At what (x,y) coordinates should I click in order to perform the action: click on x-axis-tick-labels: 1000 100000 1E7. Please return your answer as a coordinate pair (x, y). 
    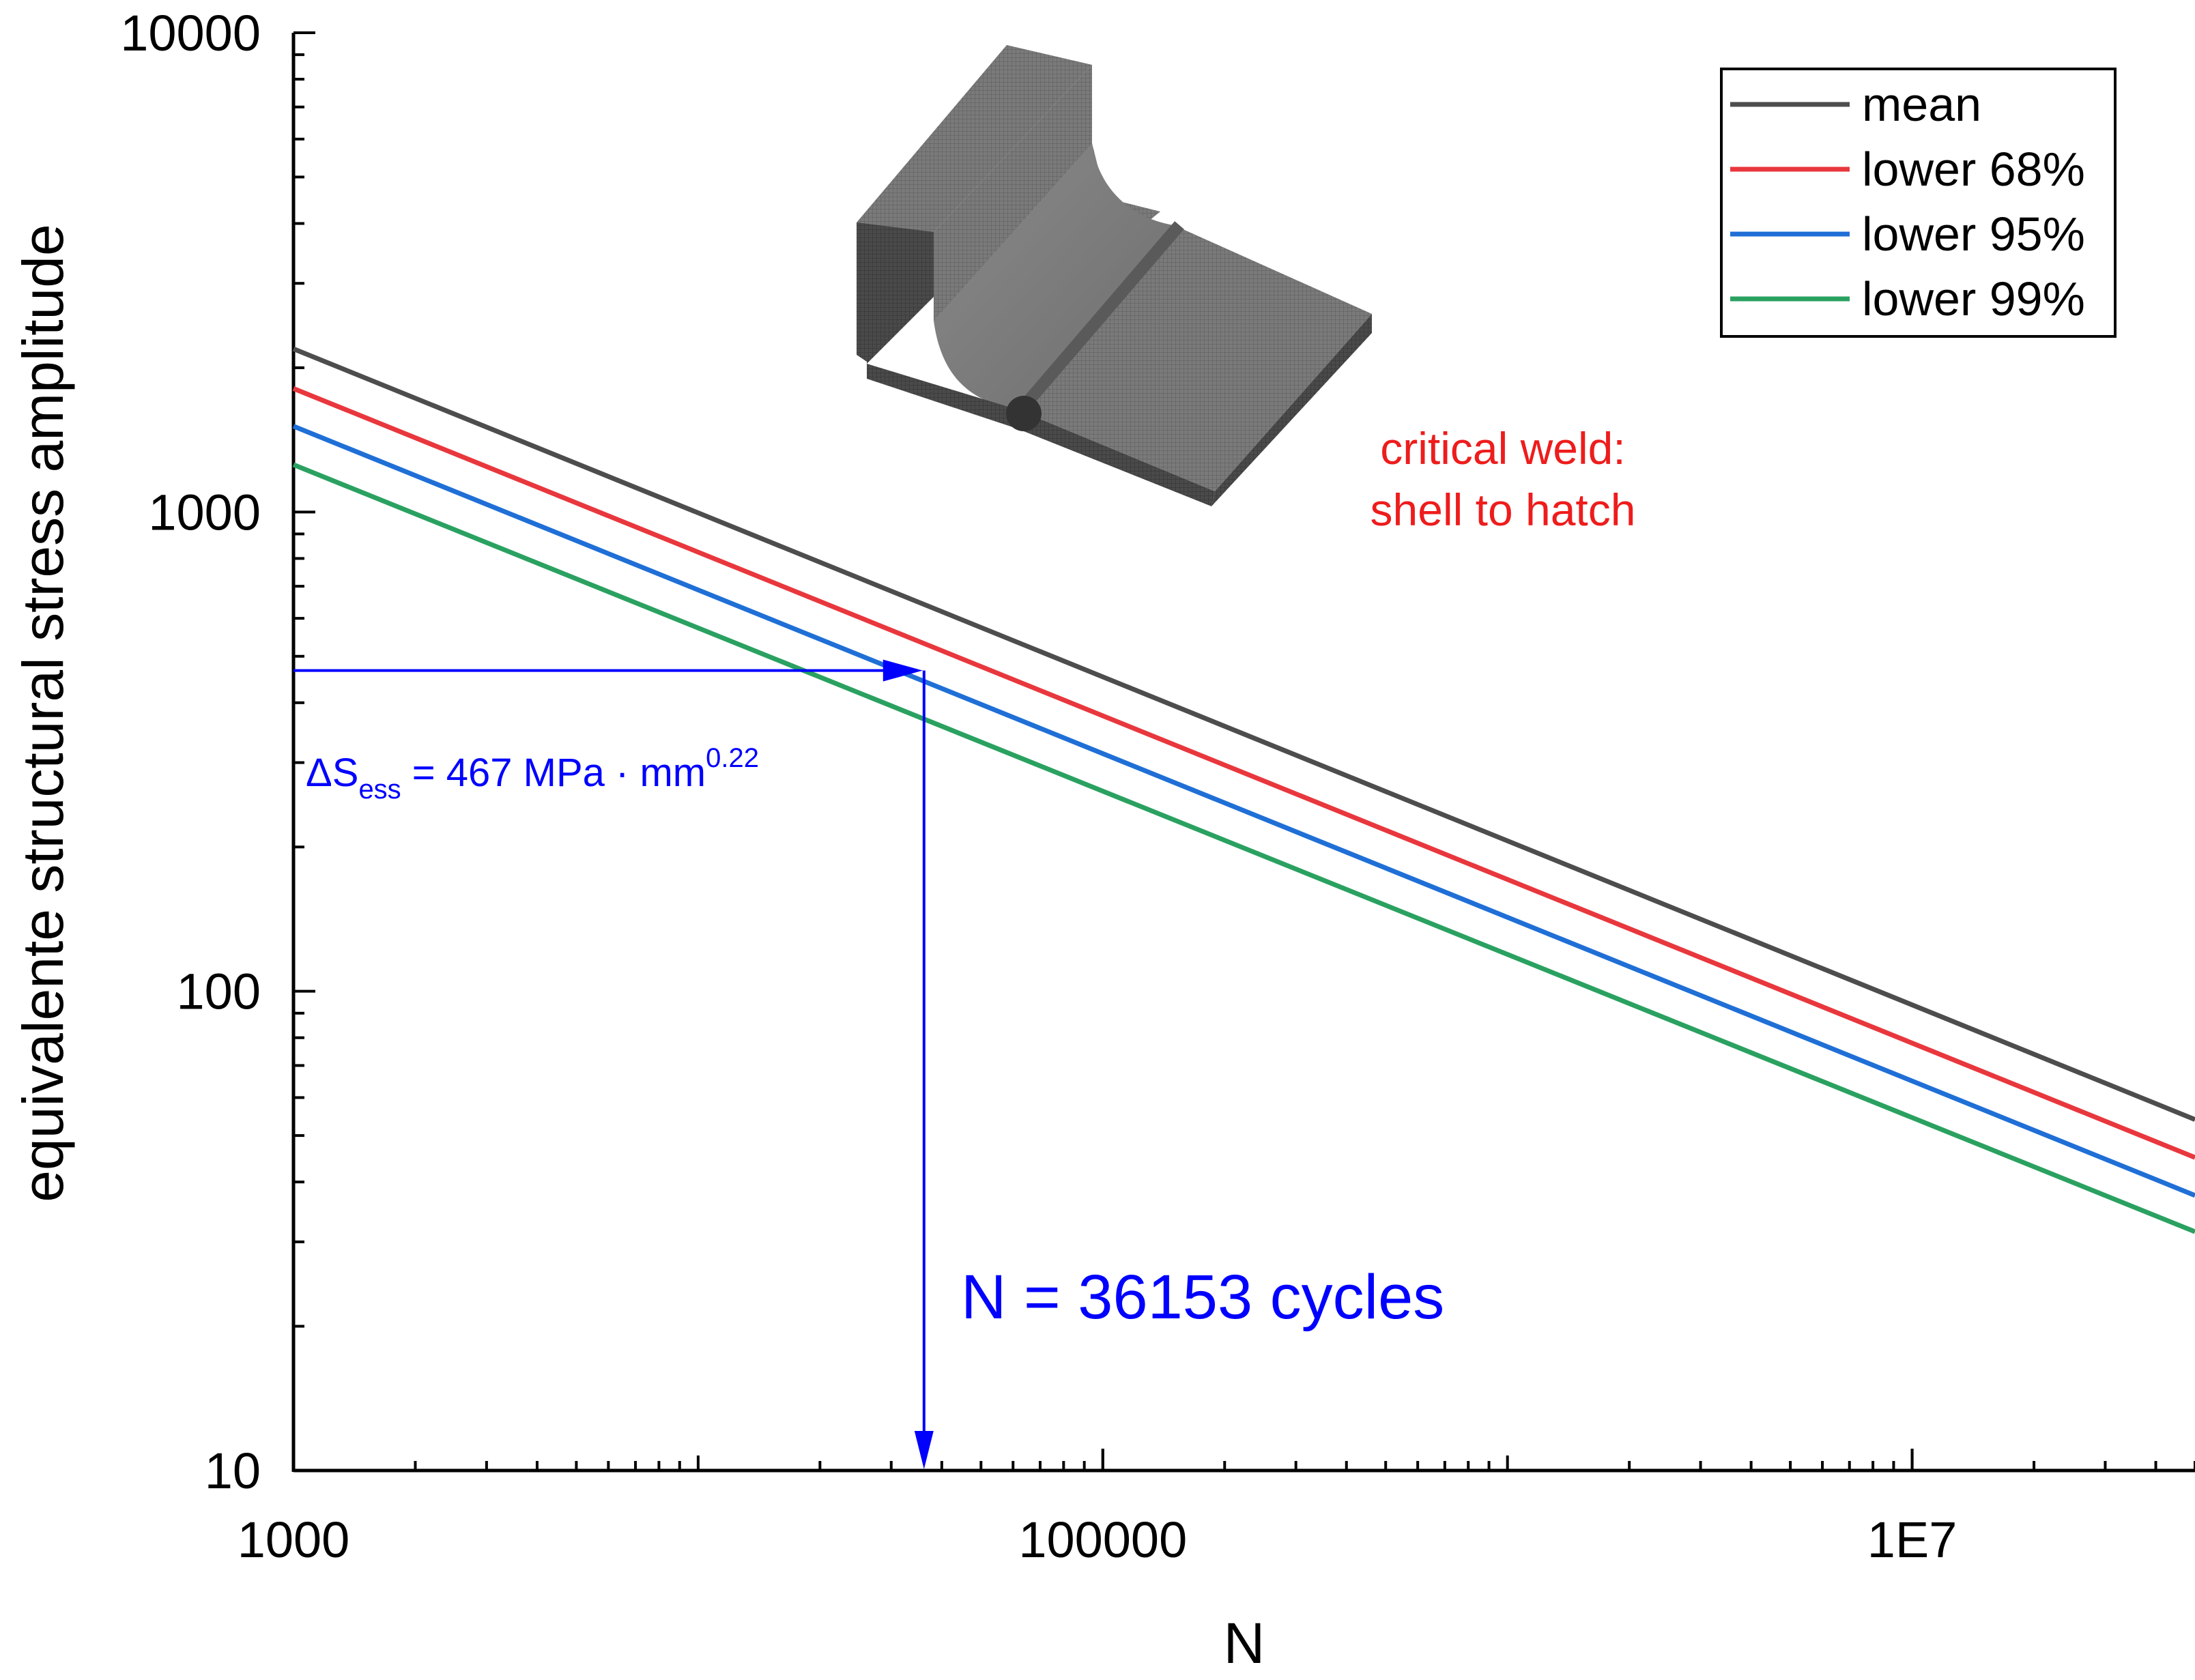
    Looking at the image, I should click on (1097, 1539).